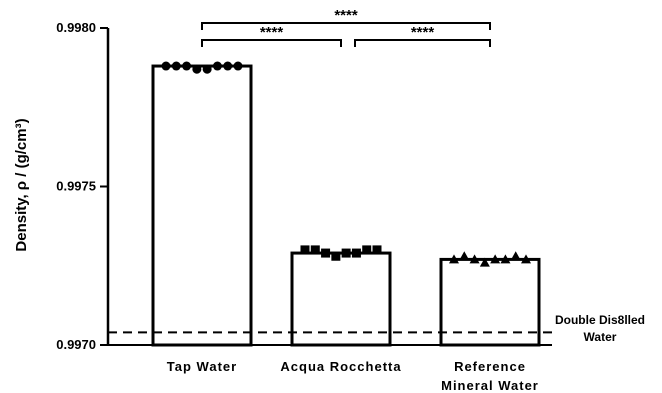 The image size is (662, 393). What do you see at coordinates (490, 366) in the screenshot?
I see `x-category-label: Reference` at bounding box center [490, 366].